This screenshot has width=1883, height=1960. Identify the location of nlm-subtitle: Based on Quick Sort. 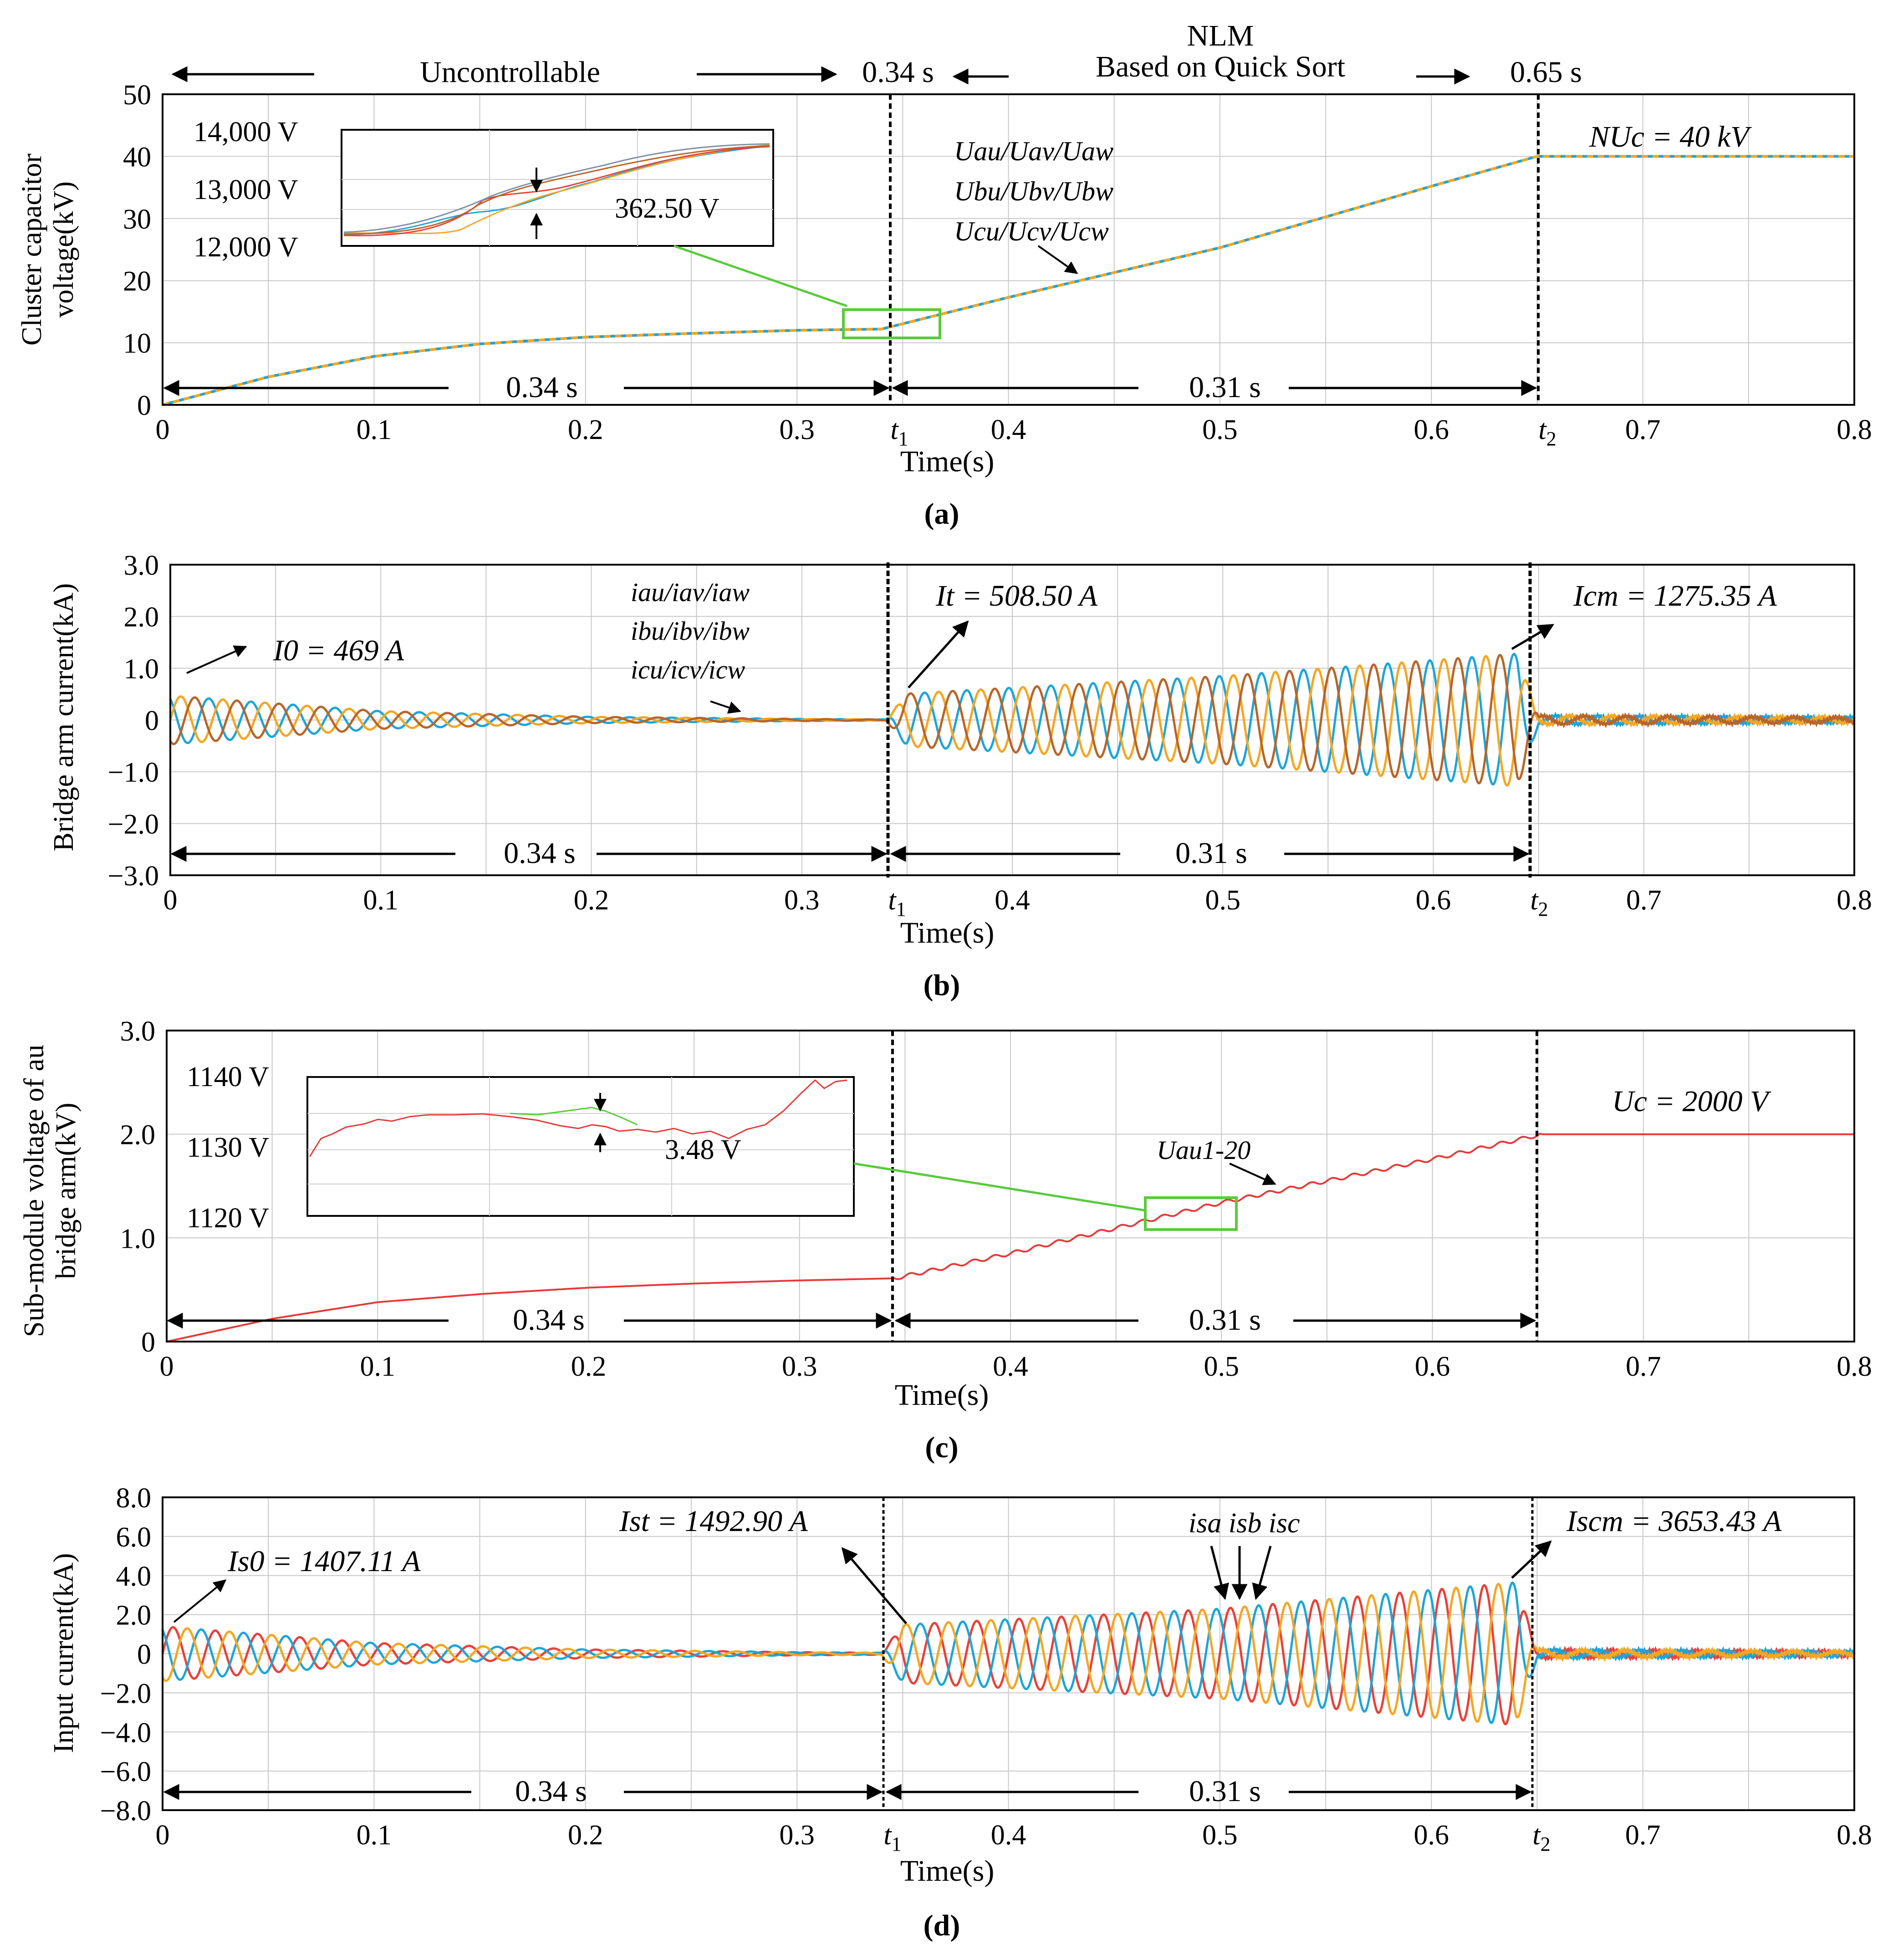
(1220, 67).